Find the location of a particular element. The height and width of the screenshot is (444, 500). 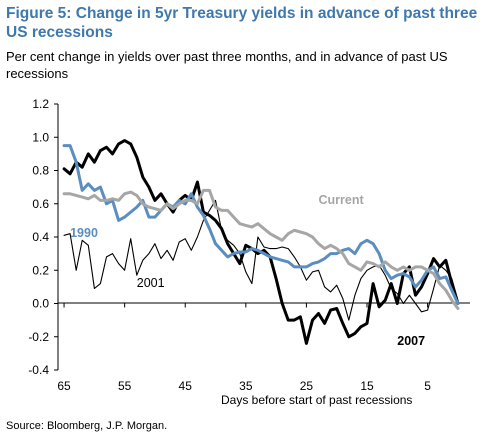

x-ticks is located at coordinates (246, 305).